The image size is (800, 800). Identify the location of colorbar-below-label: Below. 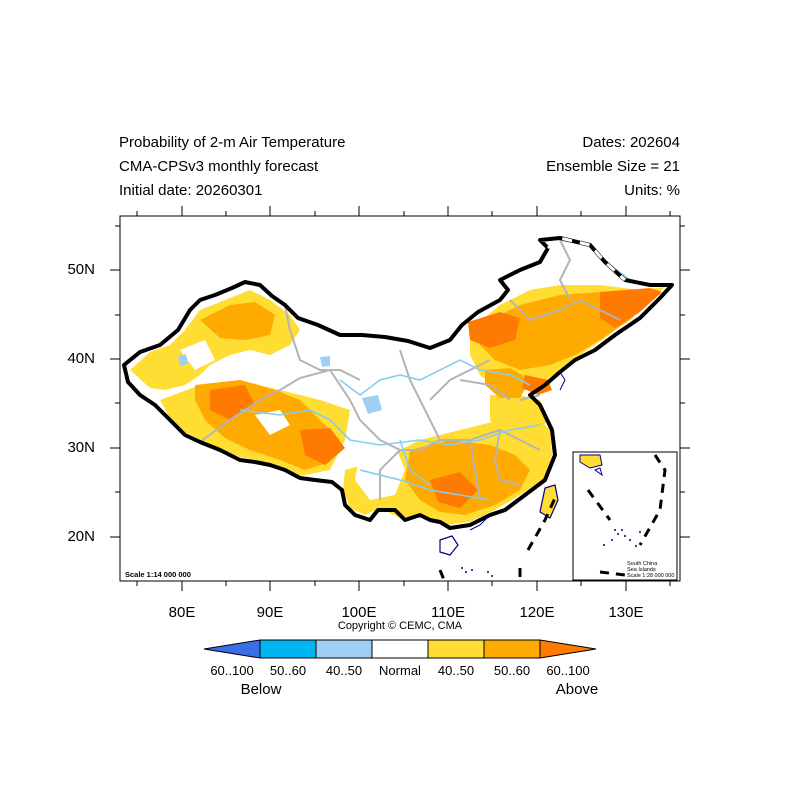
(261, 689).